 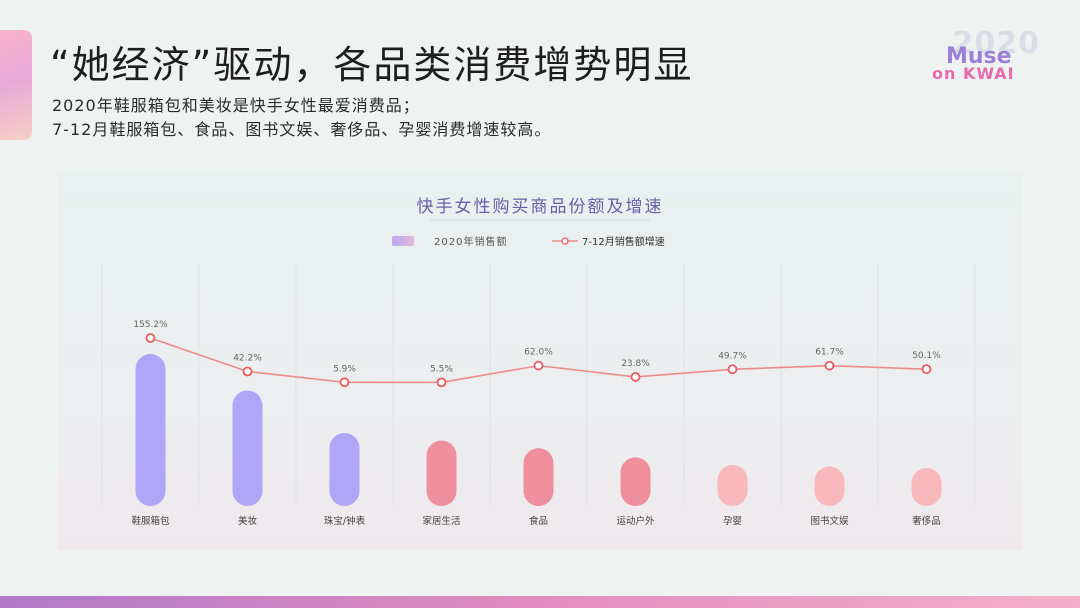 What do you see at coordinates (344, 369) in the screenshot?
I see `growth-label-3: 5.9%` at bounding box center [344, 369].